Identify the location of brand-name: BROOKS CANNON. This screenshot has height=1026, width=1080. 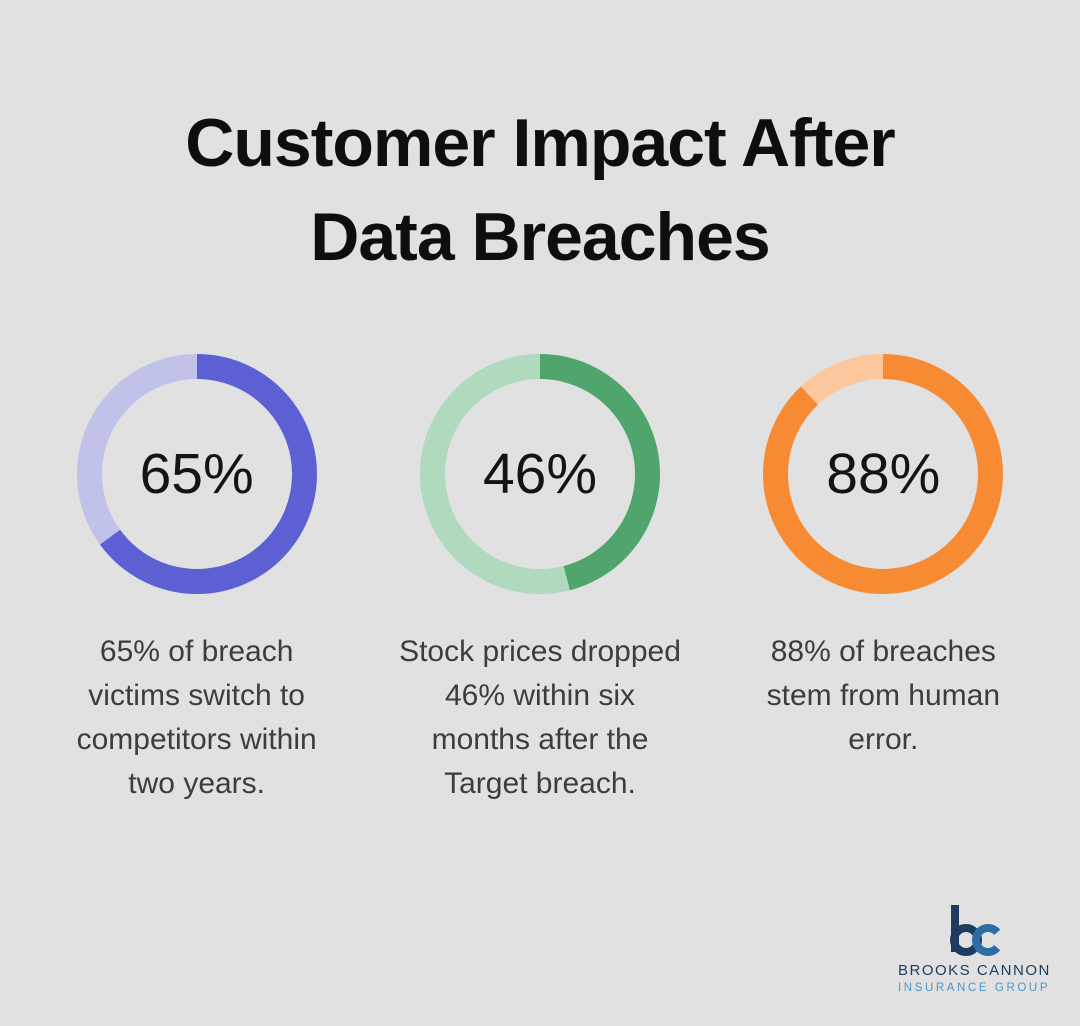
(974, 970).